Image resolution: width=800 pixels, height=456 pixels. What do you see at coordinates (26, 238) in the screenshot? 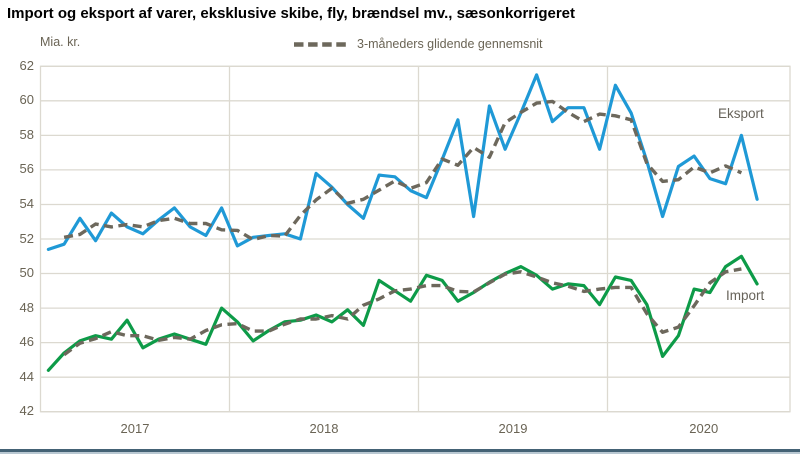
I see `y-axis-tick-label: 52` at bounding box center [26, 238].